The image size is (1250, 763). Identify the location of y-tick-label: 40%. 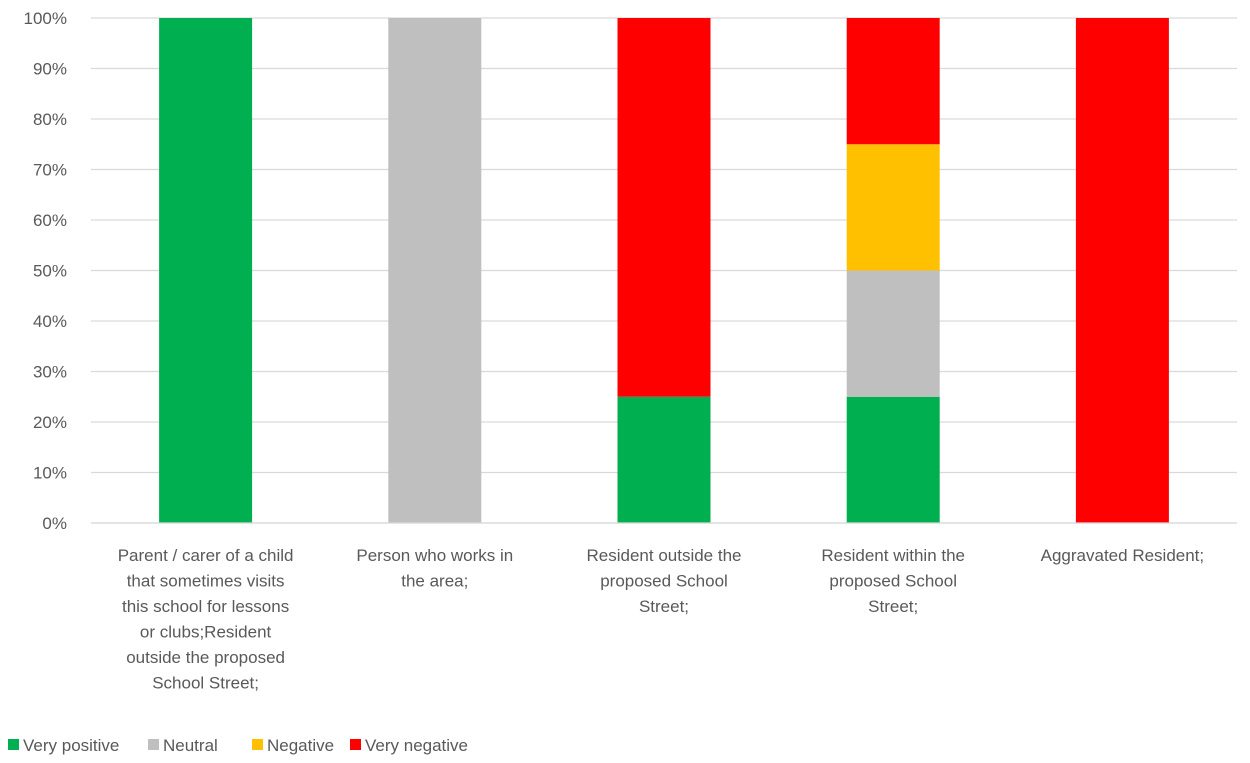
(50, 321).